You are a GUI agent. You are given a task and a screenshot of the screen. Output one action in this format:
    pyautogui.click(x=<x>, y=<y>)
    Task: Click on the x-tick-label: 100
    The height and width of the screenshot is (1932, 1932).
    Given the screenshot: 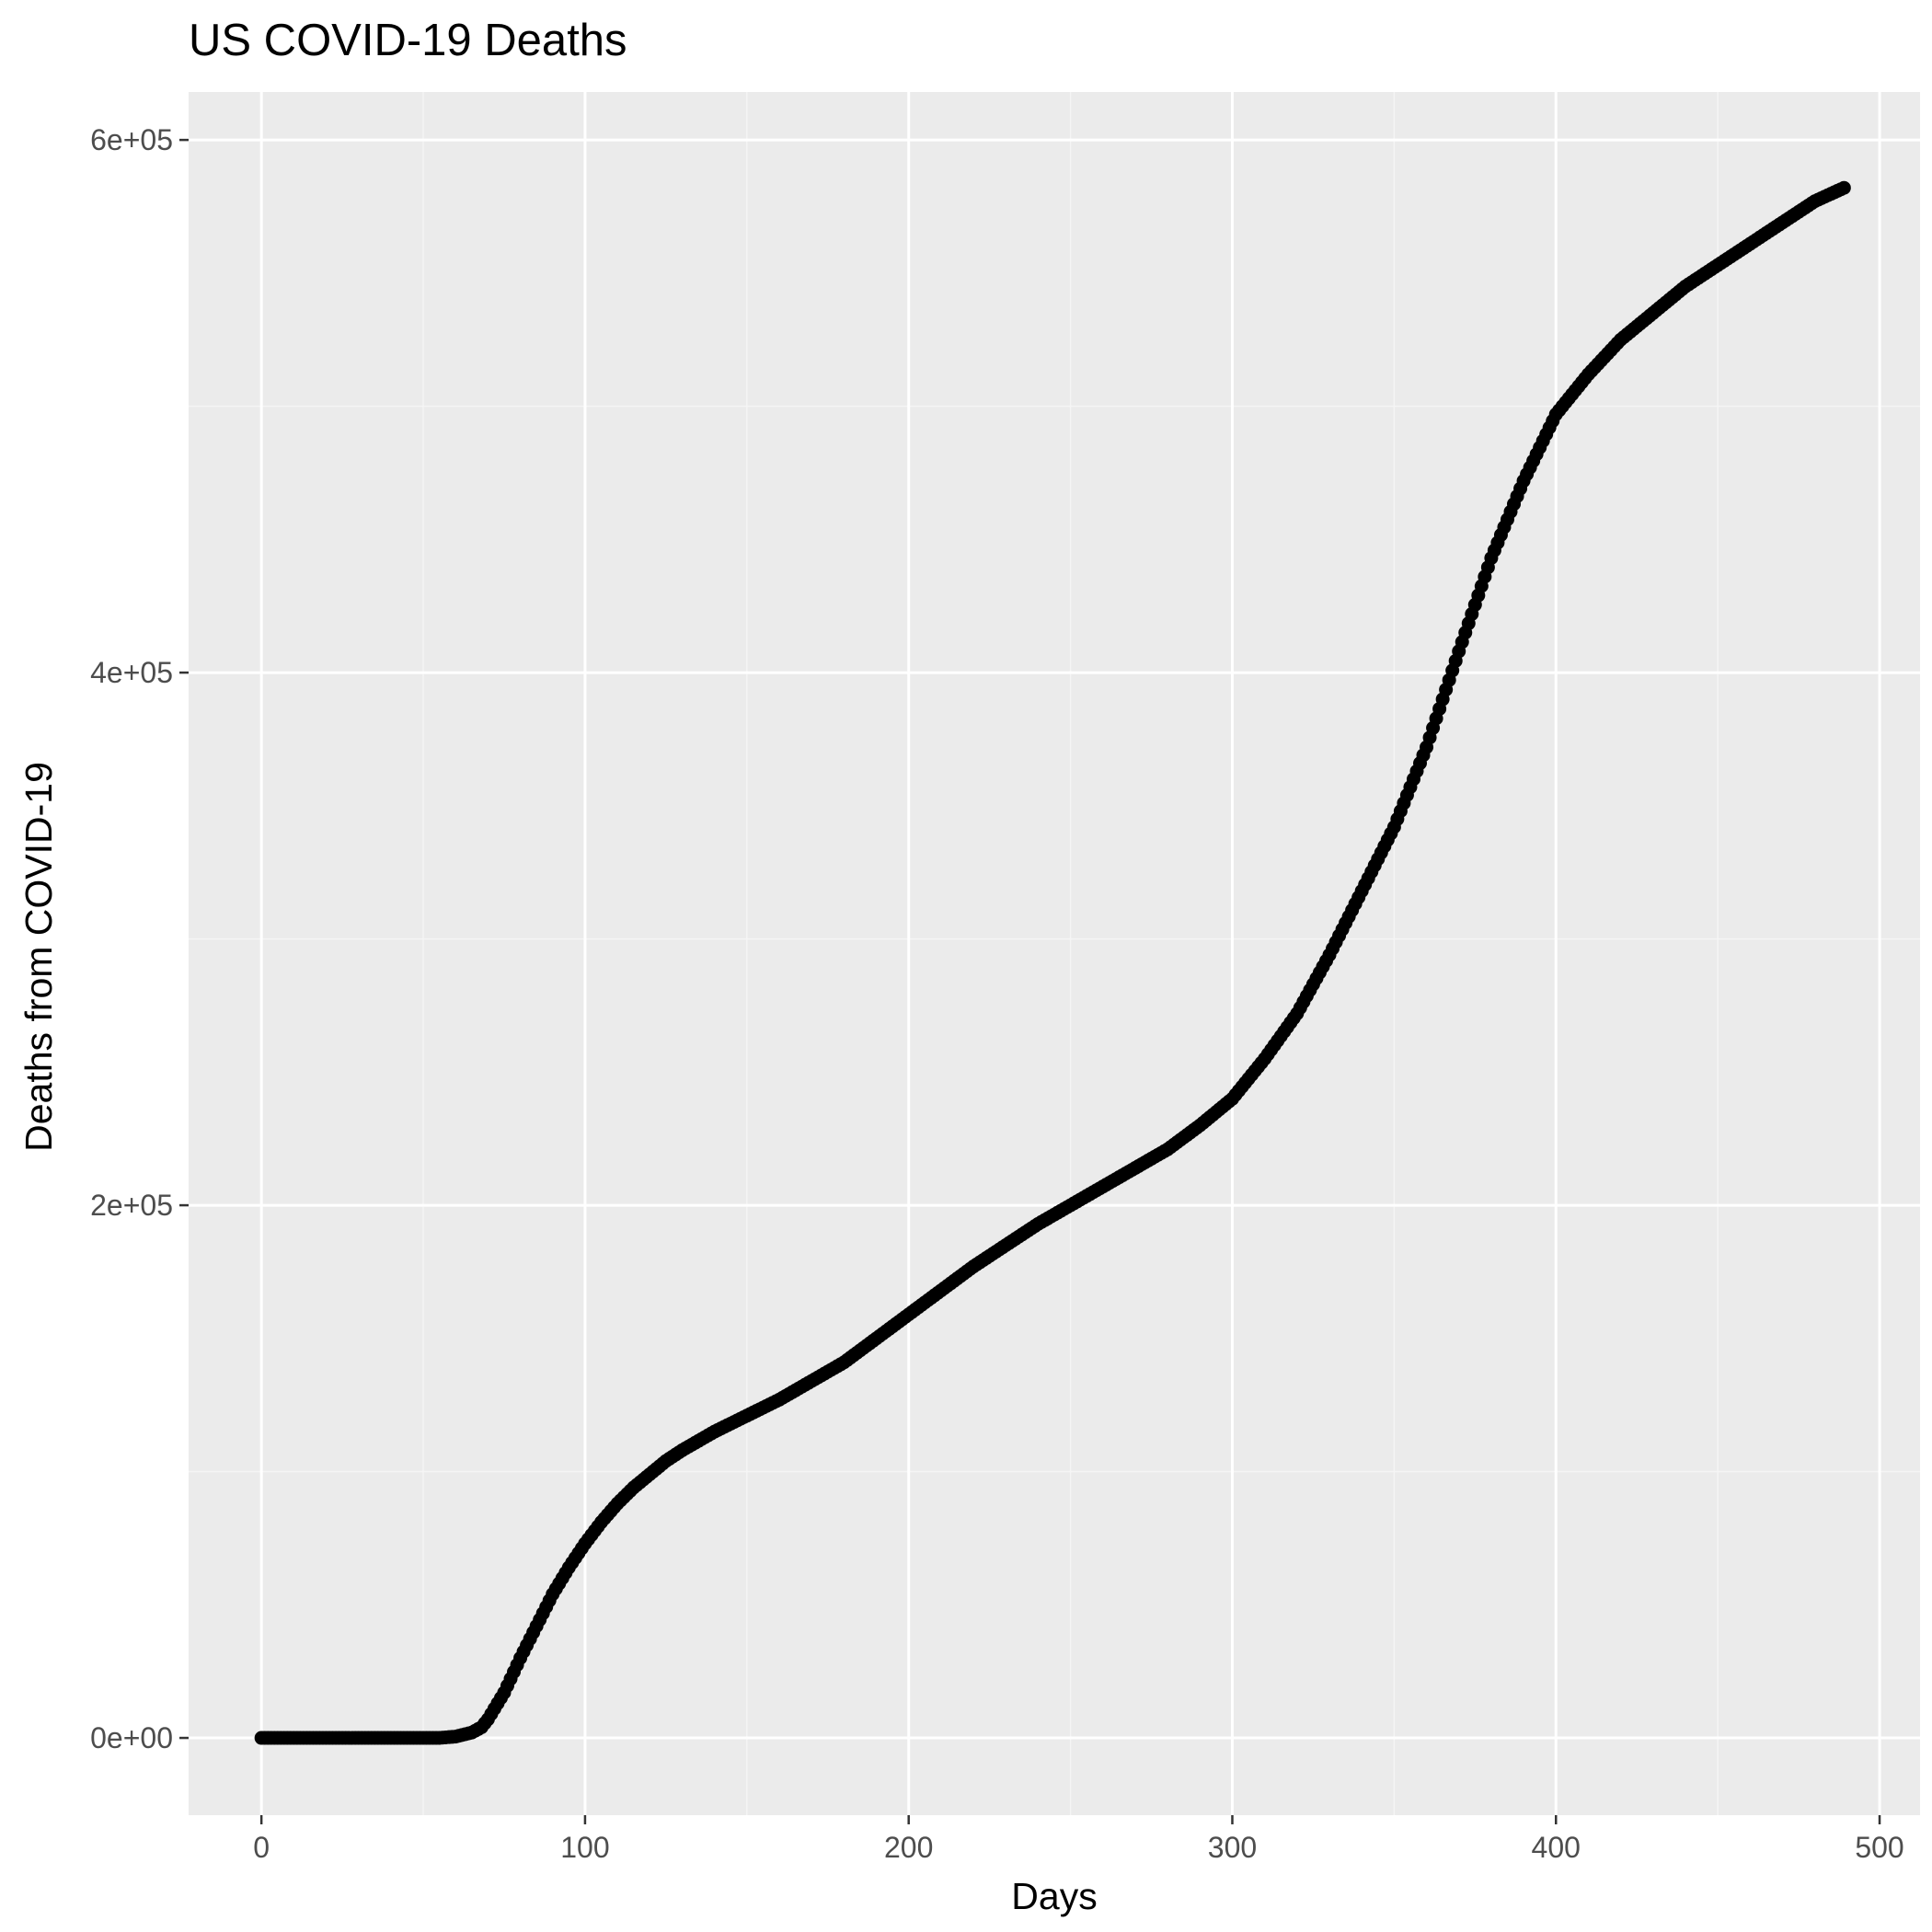 What is the action you would take?
    pyautogui.click(x=584, y=1847)
    